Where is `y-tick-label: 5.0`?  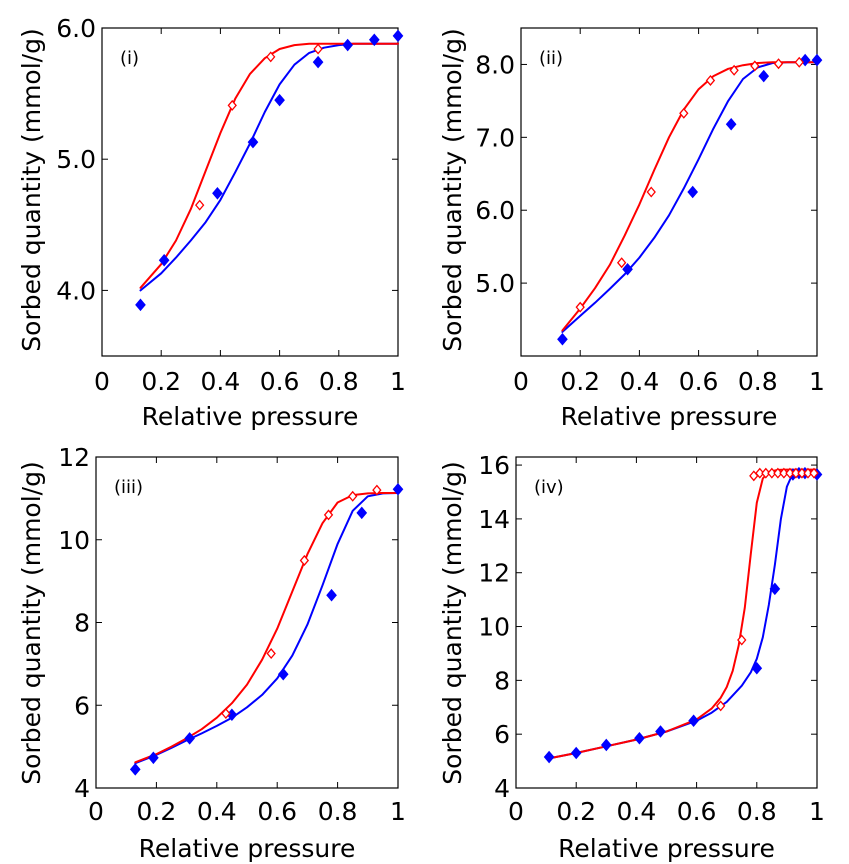 y-tick-label: 5.0 is located at coordinates (76, 159).